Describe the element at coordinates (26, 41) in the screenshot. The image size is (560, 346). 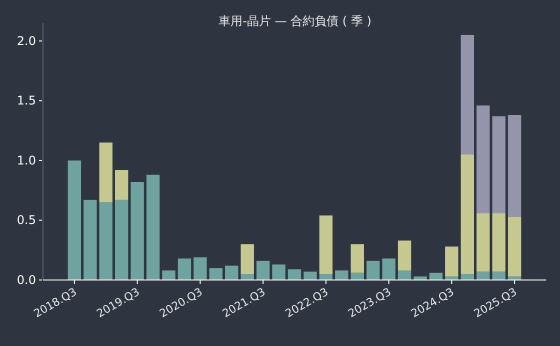
I see `y-tick-label: 2.0` at that location.